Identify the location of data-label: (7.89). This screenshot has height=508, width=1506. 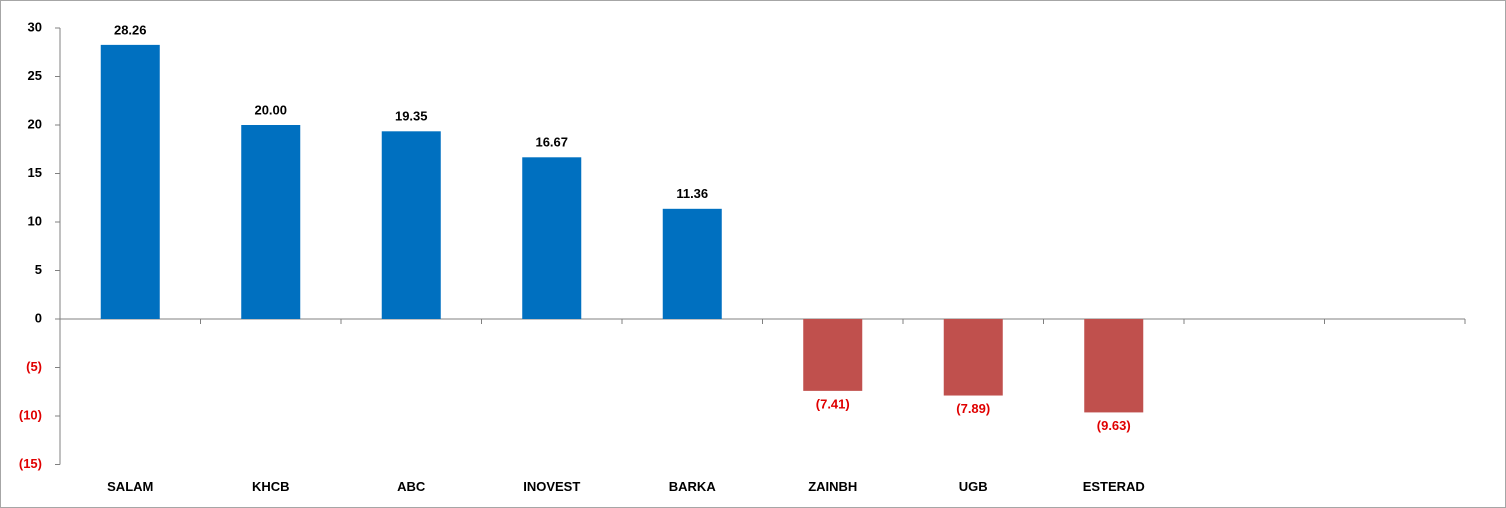
(973, 408).